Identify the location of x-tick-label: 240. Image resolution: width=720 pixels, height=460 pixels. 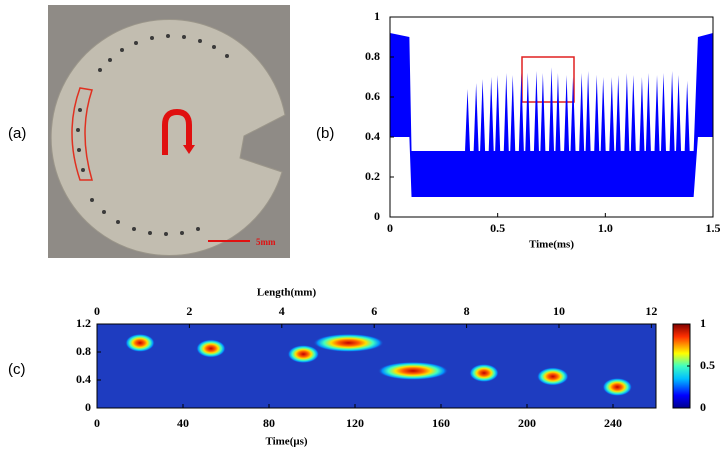
(613, 423).